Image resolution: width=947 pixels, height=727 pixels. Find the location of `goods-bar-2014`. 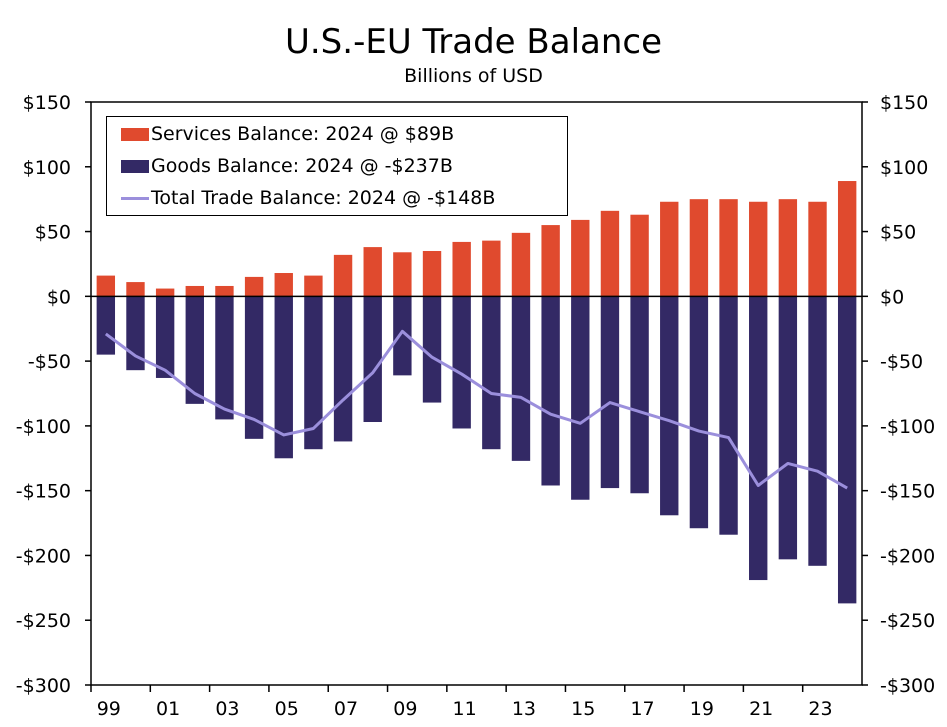

goods-bar-2014 is located at coordinates (550, 391).